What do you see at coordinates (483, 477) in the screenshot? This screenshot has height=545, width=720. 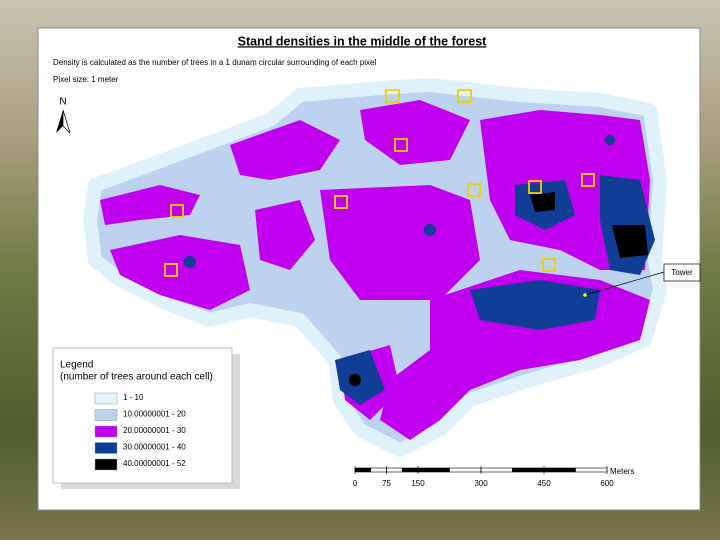 I see `scale-bar: 0 75 150 300 450 600` at bounding box center [483, 477].